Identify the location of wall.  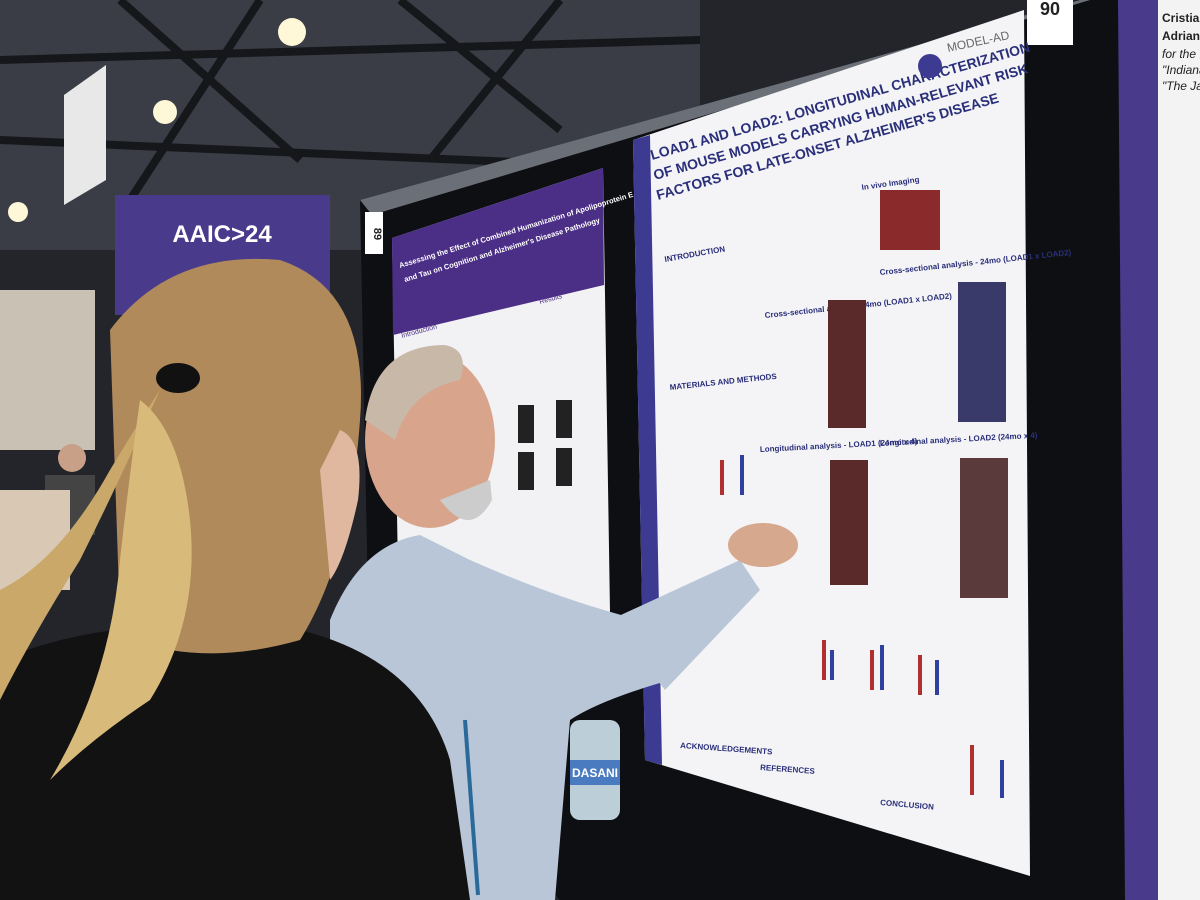
(47, 370).